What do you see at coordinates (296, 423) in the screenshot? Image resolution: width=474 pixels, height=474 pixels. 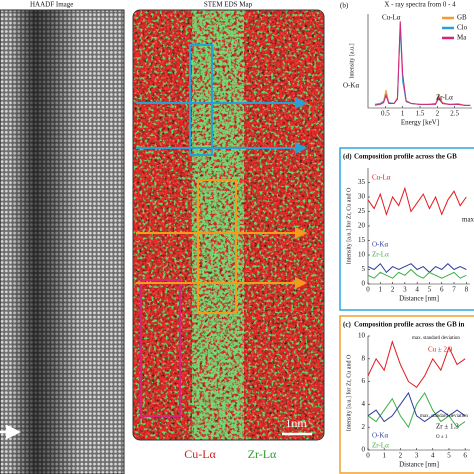 I see `scale-bar-label: 1nm` at bounding box center [296, 423].